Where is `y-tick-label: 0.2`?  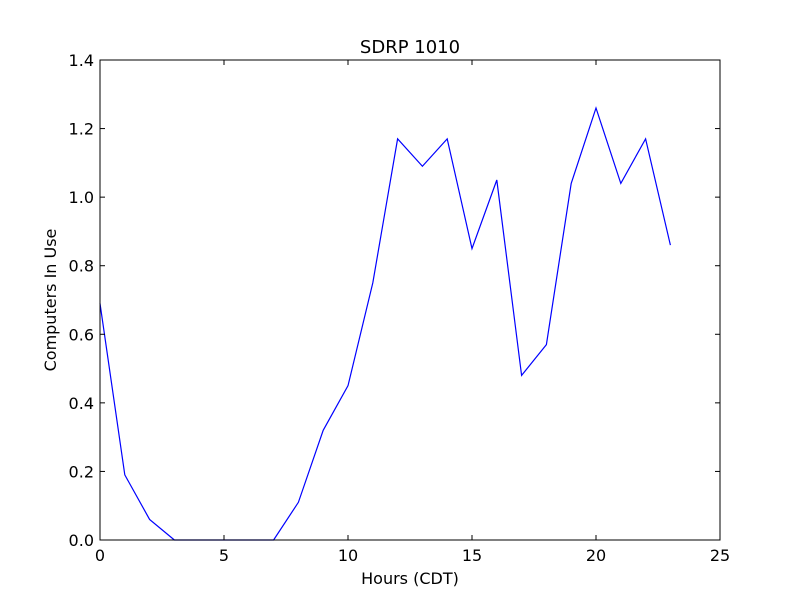 y-tick-label: 0.2 is located at coordinates (81, 471).